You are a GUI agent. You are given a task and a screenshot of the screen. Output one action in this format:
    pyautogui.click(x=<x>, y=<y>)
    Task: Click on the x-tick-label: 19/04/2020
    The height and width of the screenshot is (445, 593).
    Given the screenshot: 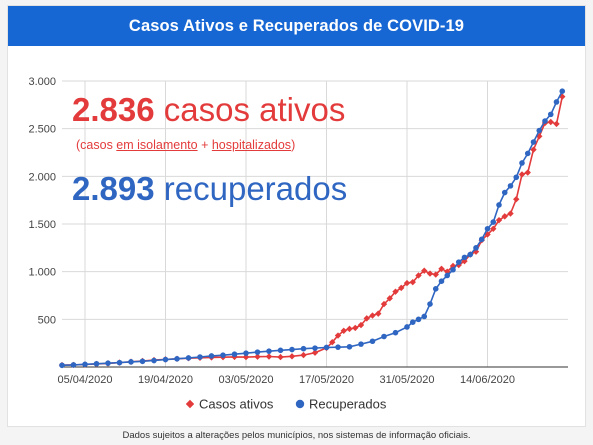 What is the action you would take?
    pyautogui.click(x=165, y=380)
    